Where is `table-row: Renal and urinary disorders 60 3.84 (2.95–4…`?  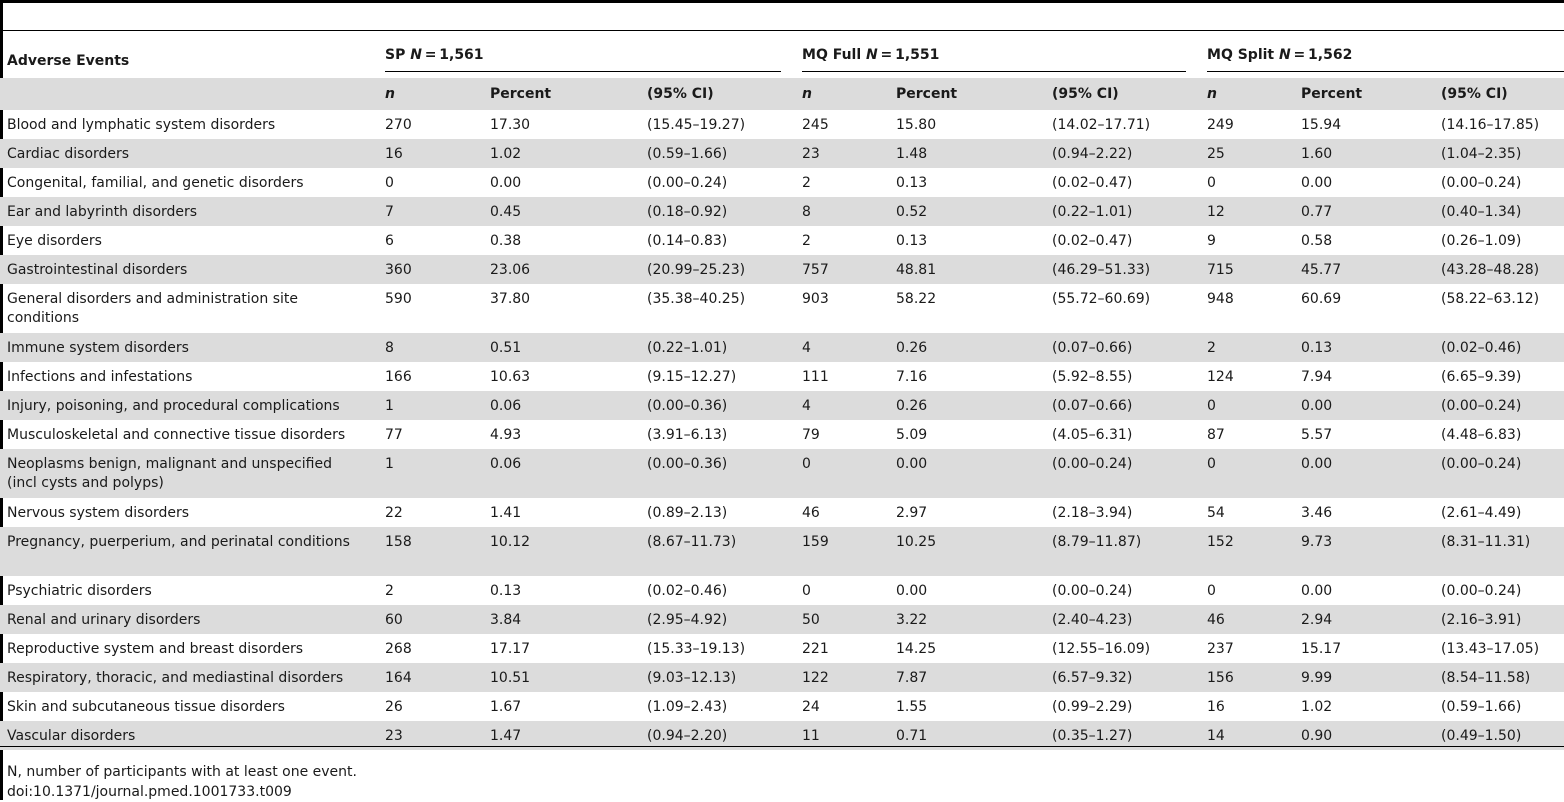 table-row: Renal and urinary disorders 60 3.84 (2.95–4… is located at coordinates (782, 619).